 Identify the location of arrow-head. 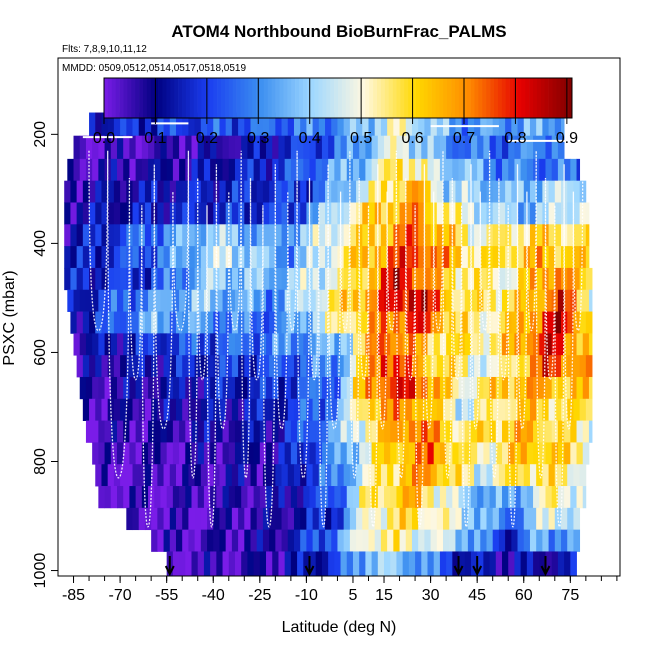
(169, 571).